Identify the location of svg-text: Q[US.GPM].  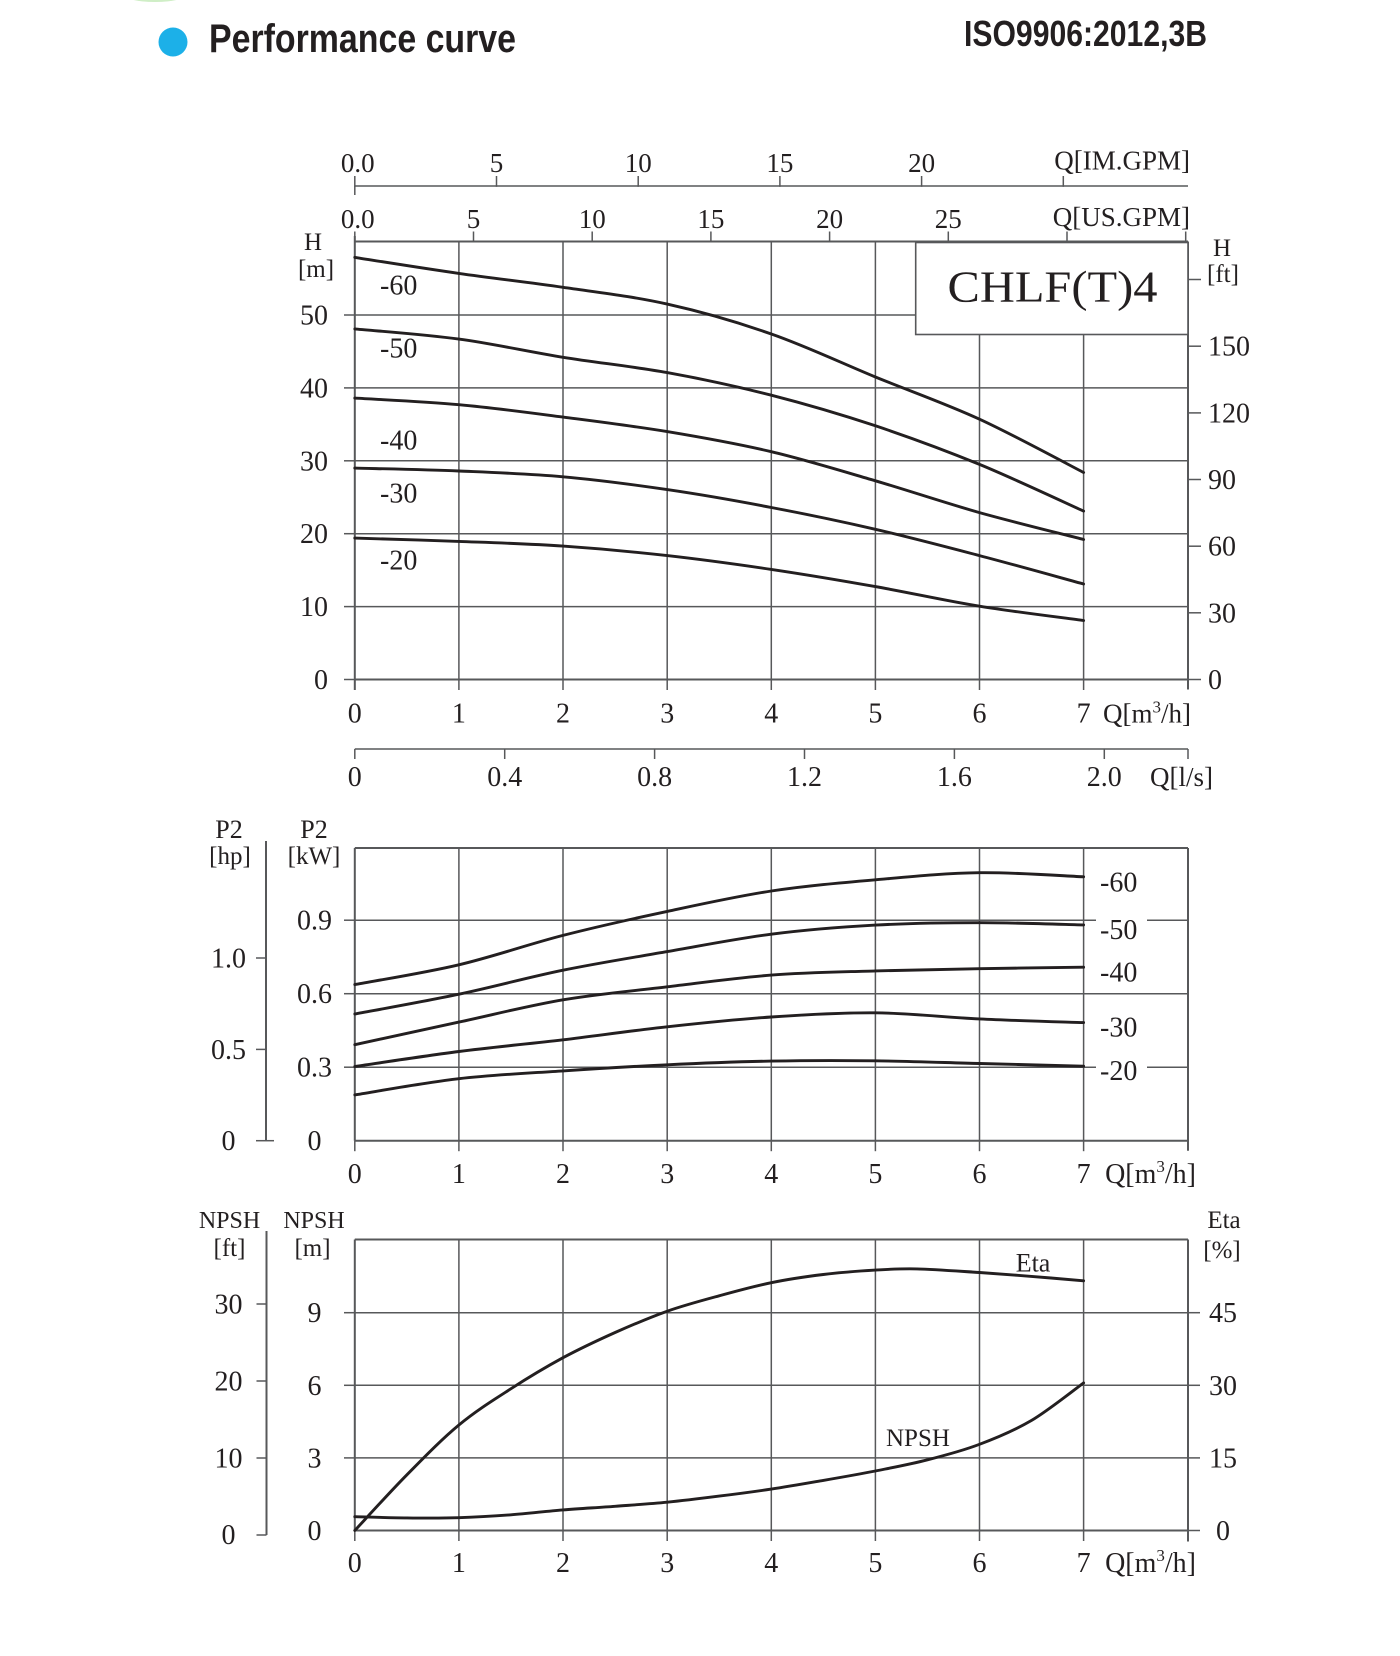
(1121, 217).